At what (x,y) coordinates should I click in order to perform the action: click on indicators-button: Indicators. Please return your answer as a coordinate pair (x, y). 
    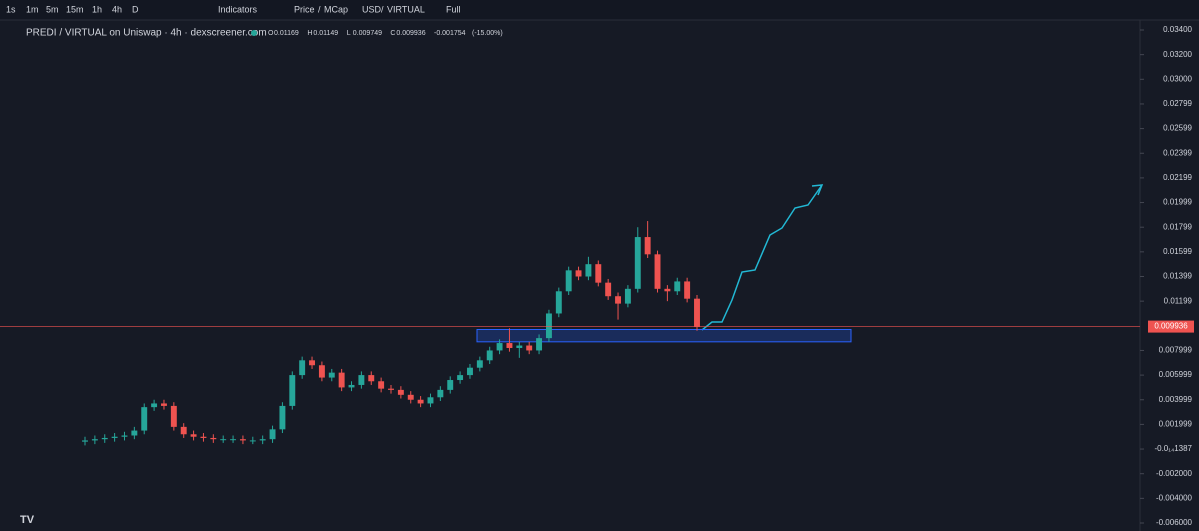
    Looking at the image, I should click on (238, 9).